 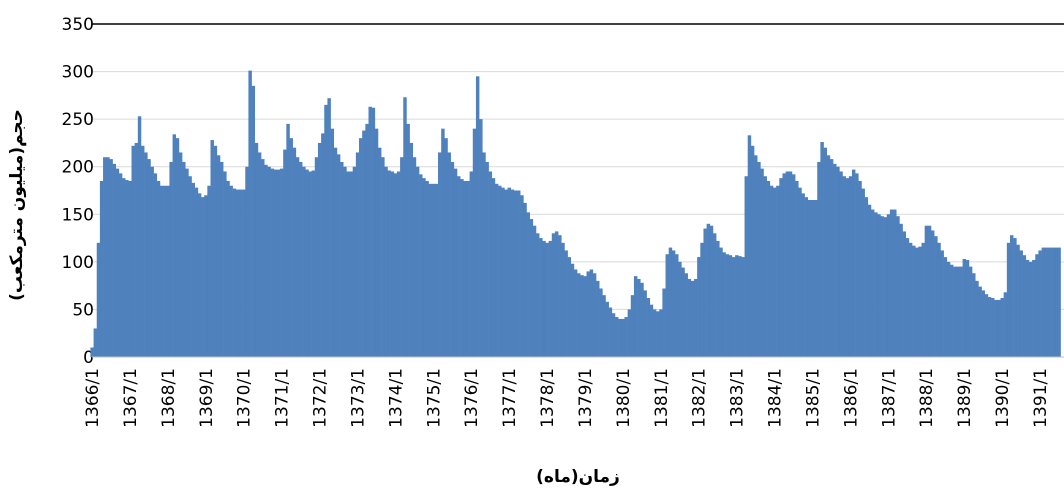 What do you see at coordinates (78, 120) in the screenshot?
I see `y-tick-label: 250` at bounding box center [78, 120].